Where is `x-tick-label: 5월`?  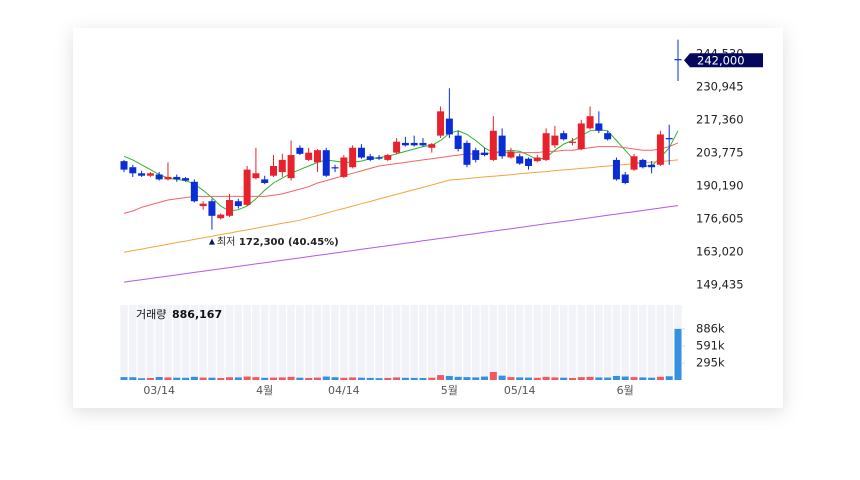
x-tick-label: 5월 is located at coordinates (449, 390).